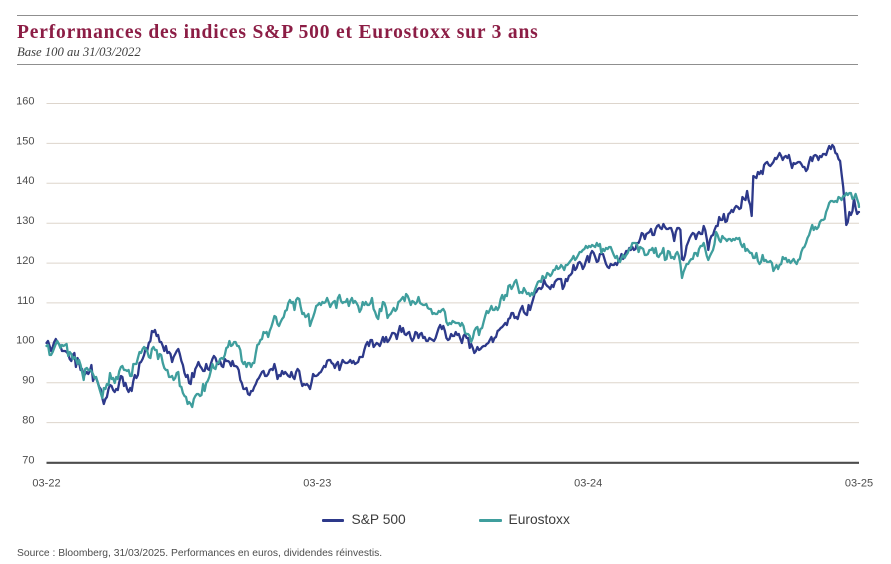 This screenshot has width=891, height=564. I want to click on svg-text: 100, so click(25, 341).